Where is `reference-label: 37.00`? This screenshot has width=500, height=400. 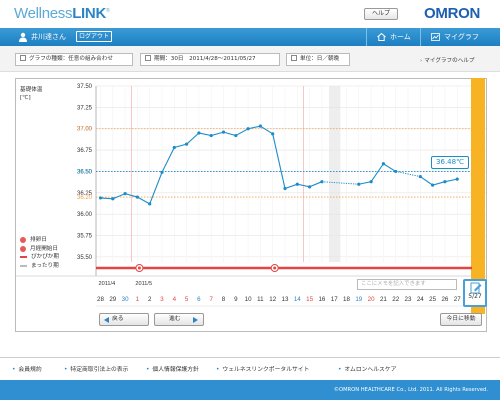
reference-label: 37.00 is located at coordinates (85, 130).